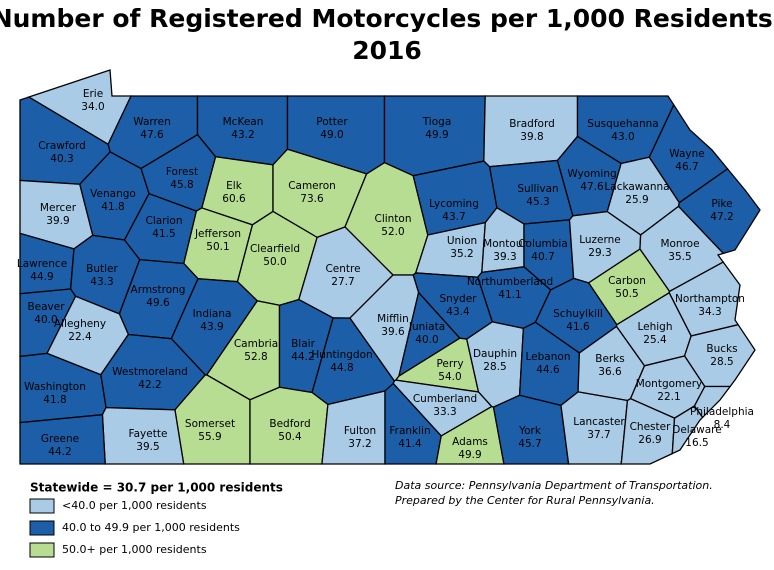  I want to click on county-name: Erie, so click(93, 94).